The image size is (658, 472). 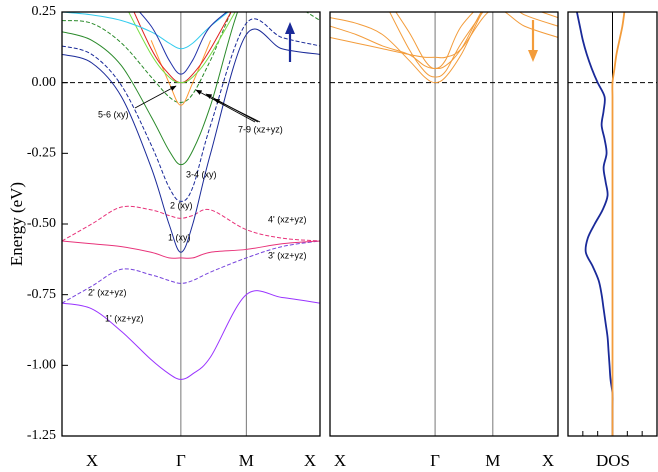 What do you see at coordinates (179, 237) in the screenshot?
I see `annotation: 1 (xy)` at bounding box center [179, 237].